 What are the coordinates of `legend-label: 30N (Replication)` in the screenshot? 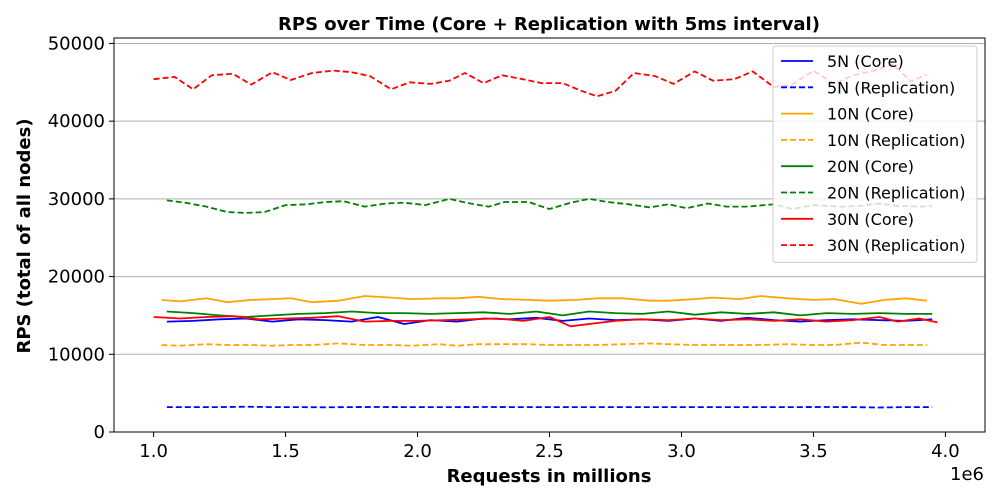 It's located at (896, 245).